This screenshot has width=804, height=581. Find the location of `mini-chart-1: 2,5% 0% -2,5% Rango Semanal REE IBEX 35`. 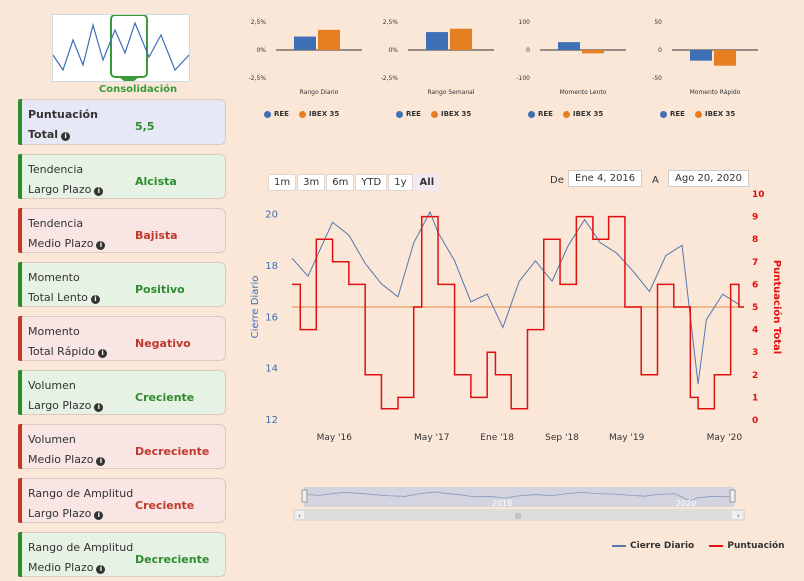

mini-chart-1: 2,5% 0% -2,5% Rango Semanal REE IBEX 35 is located at coordinates (440, 66).